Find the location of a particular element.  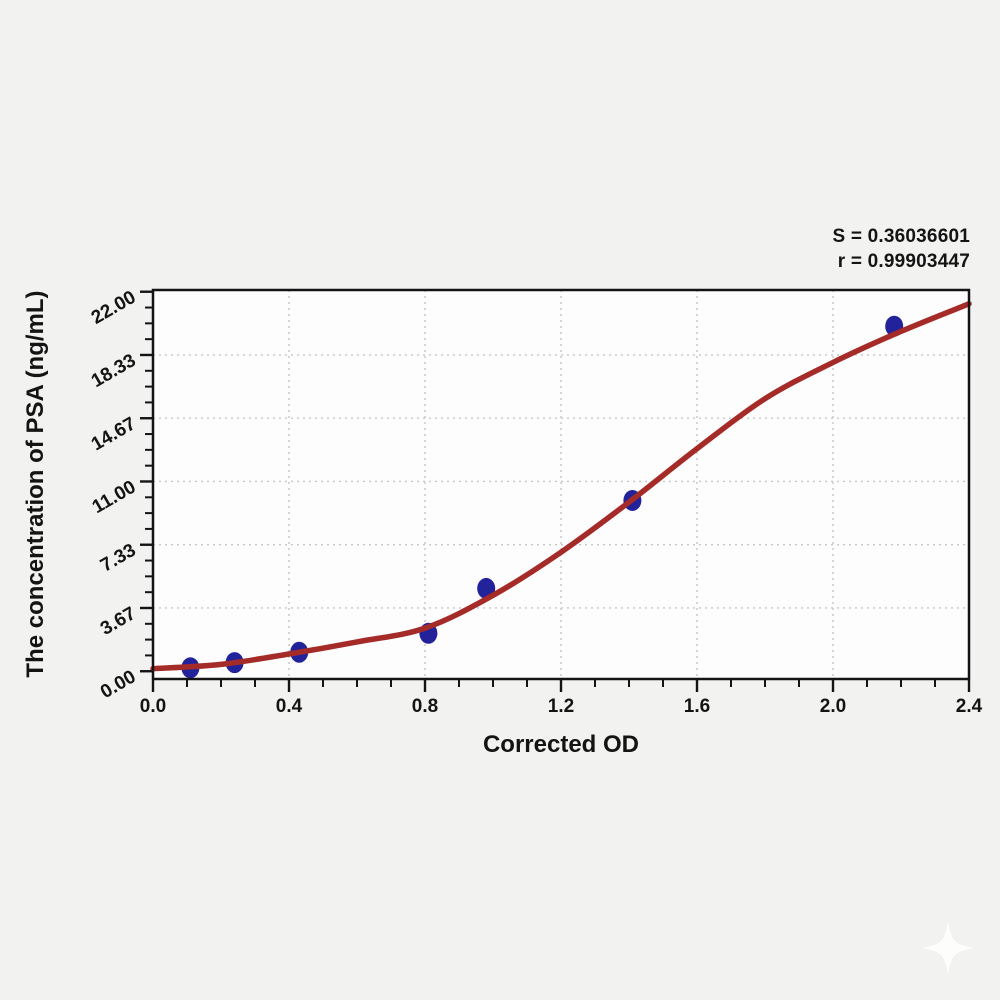

sparkle-star-icon is located at coordinates (948, 948).